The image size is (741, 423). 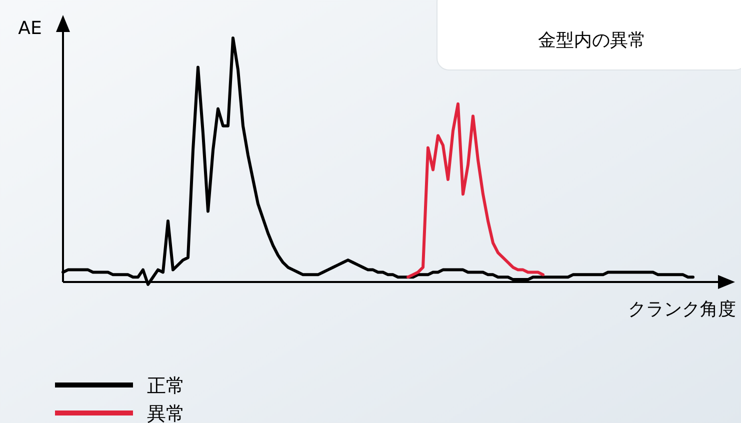 What do you see at coordinates (682, 309) in the screenshot?
I see `x-axis-title: クランク角度` at bounding box center [682, 309].